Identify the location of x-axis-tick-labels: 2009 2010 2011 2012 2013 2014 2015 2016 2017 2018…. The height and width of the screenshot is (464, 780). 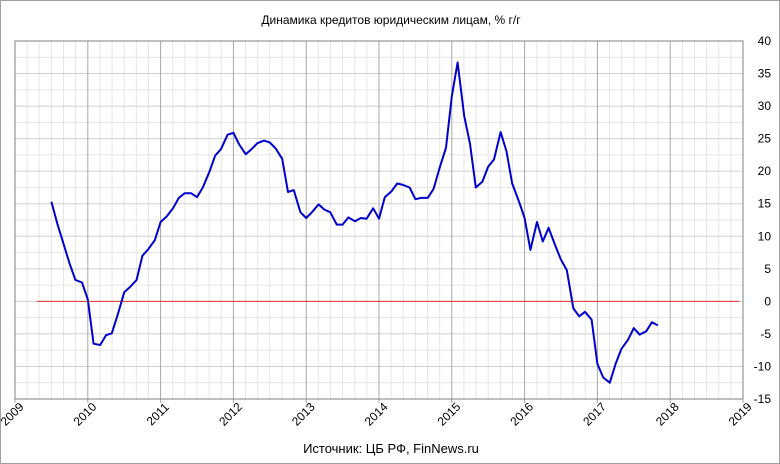
(378, 414).